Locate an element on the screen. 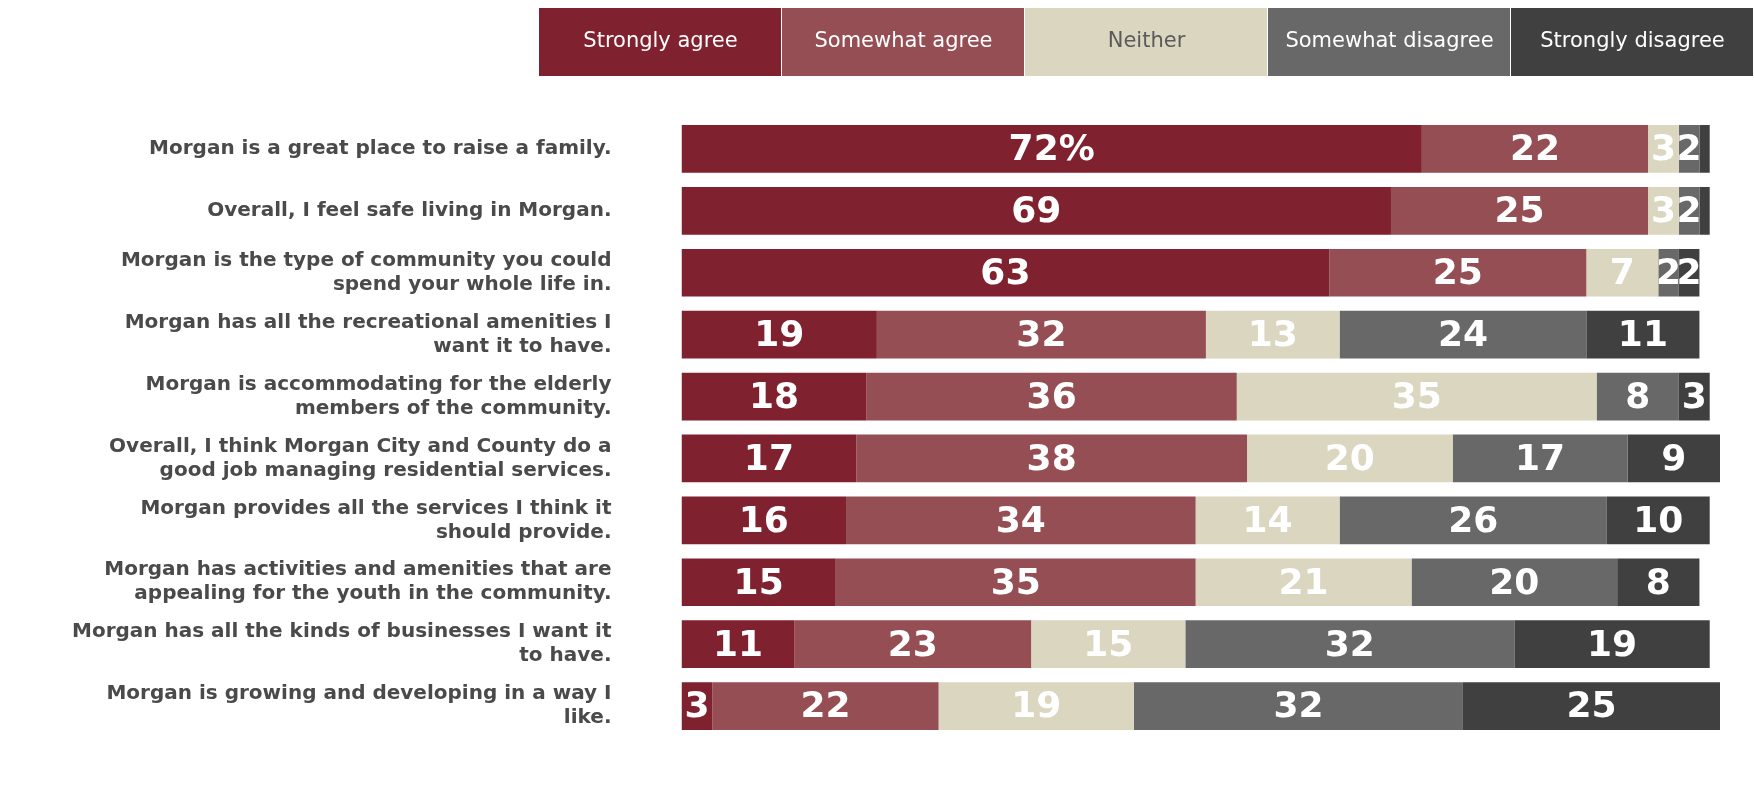 The image size is (1754, 811). data-label: 13 is located at coordinates (1272, 334).